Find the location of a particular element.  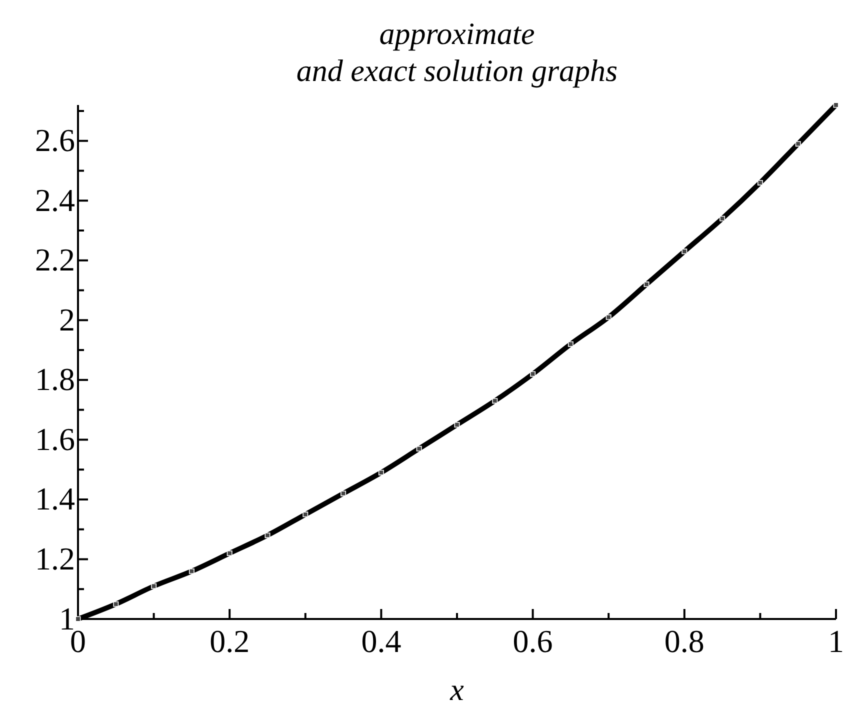

x-tick-label: 1 is located at coordinates (836, 640).